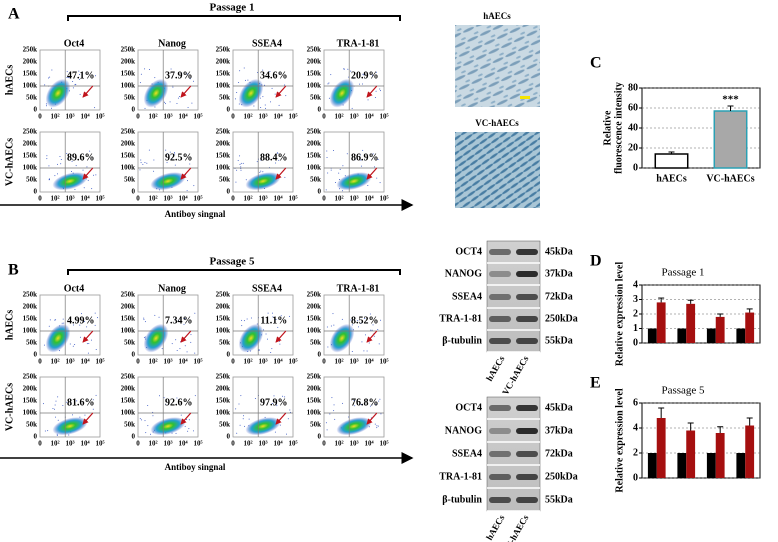 The image size is (778, 542). Describe the element at coordinates (633, 127) in the screenshot. I see `y-tick-label: 40` at that location.